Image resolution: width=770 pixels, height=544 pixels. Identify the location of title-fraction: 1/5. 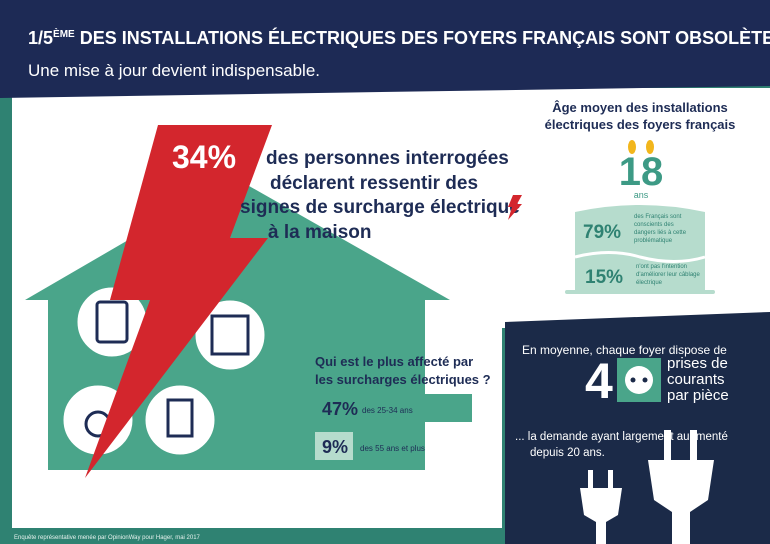
(40, 38).